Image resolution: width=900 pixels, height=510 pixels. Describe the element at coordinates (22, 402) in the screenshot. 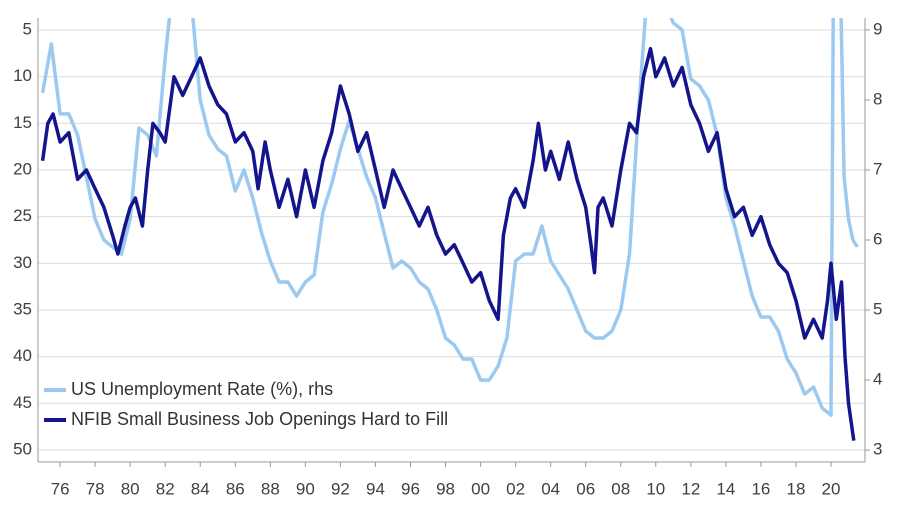

I see `y-tick-label: 45` at that location.